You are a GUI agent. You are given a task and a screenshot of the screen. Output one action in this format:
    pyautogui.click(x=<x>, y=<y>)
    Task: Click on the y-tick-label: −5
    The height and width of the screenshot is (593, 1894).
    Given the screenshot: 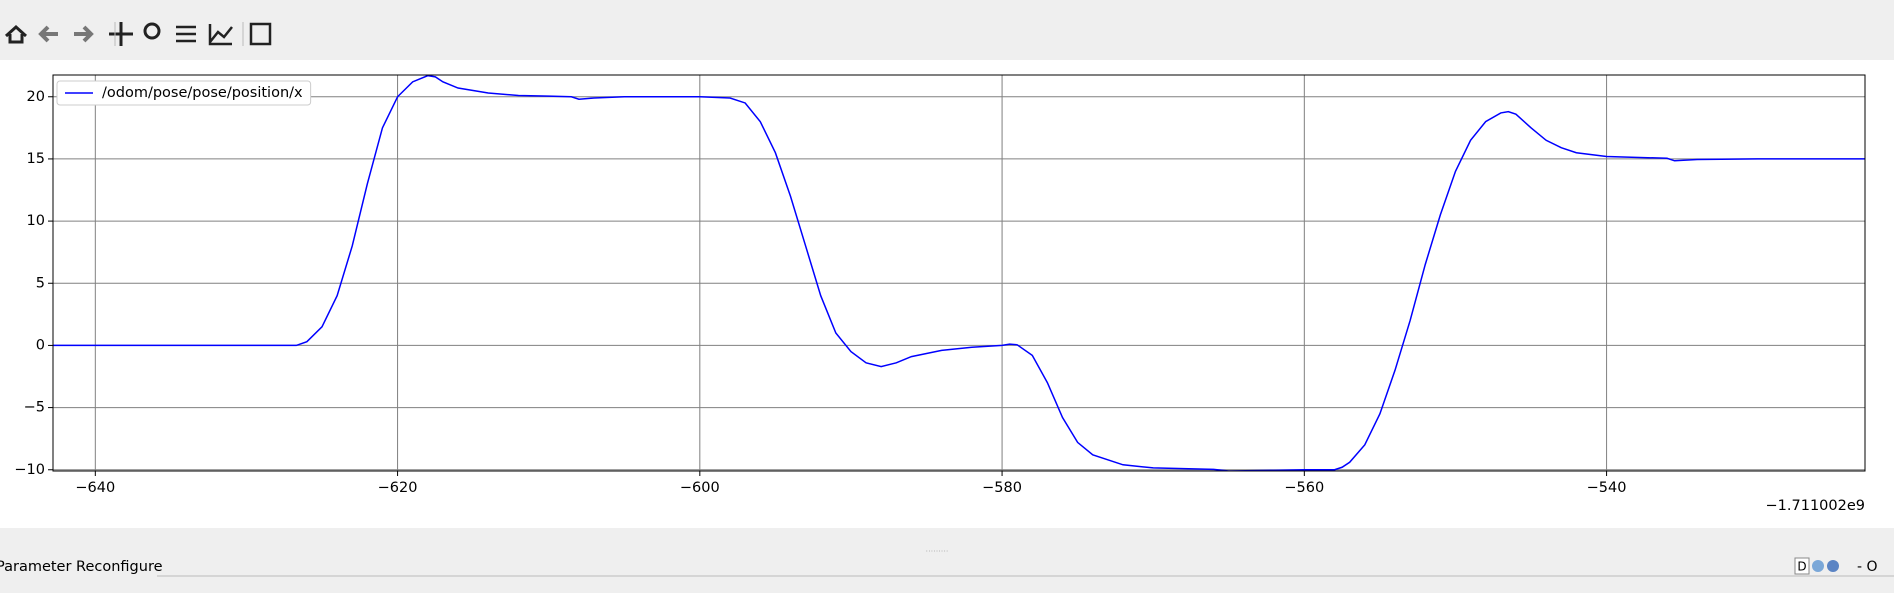 What is the action you would take?
    pyautogui.click(x=34, y=408)
    